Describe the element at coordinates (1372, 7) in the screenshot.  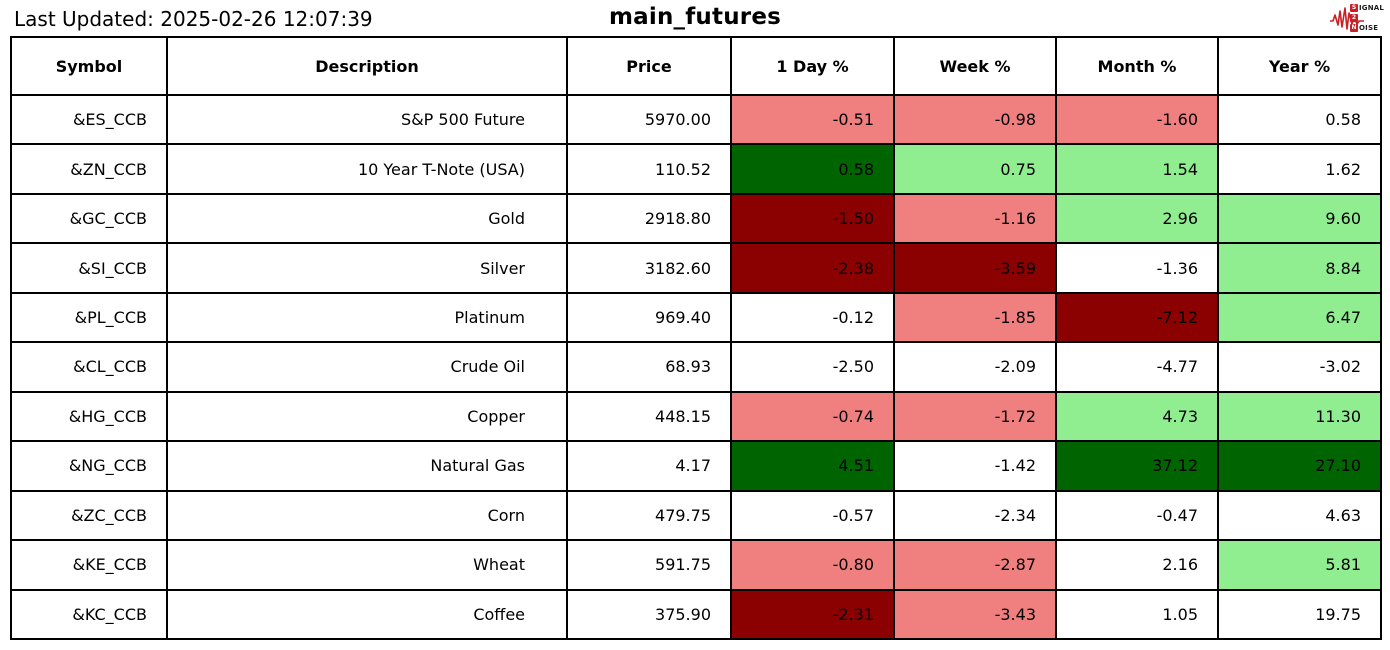
I see `logo-line1-rest: IGNAL` at that location.